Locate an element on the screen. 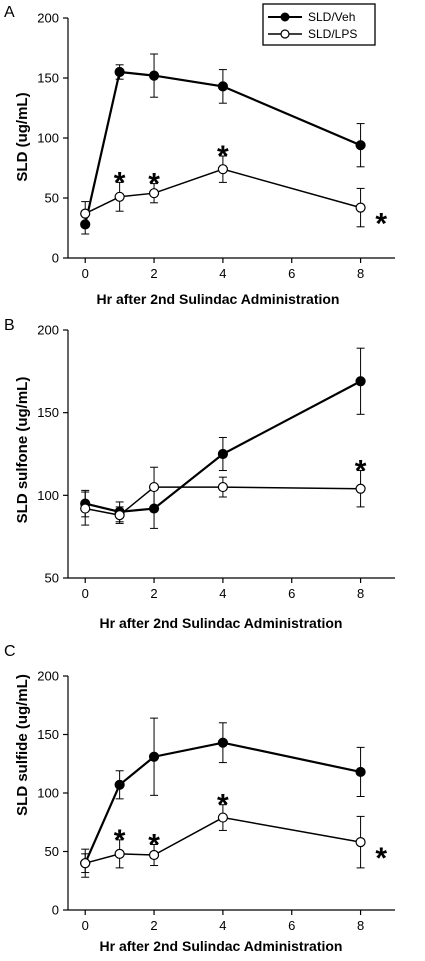  legend-lps-label: SLD/LPS is located at coordinates (332, 34).